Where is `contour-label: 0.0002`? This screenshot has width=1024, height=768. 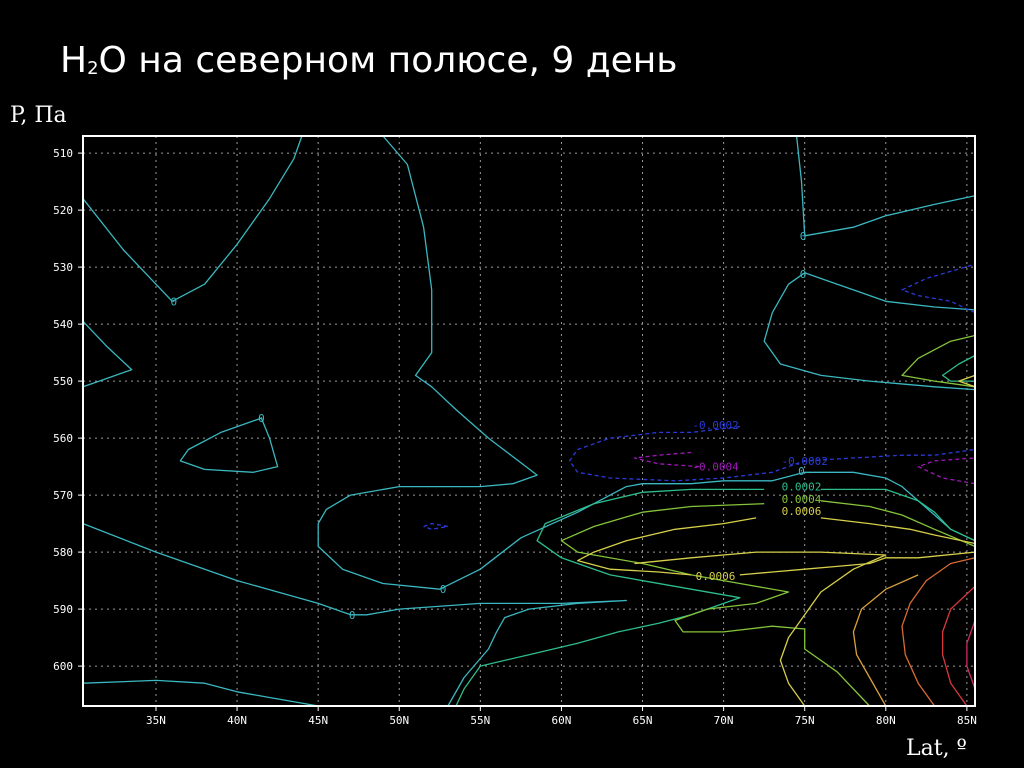
contour-label: 0.0002 is located at coordinates (802, 487).